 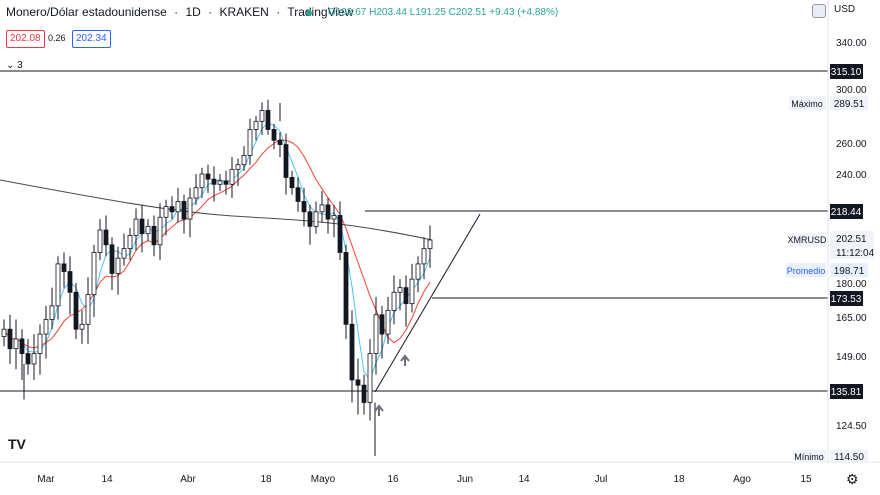 I want to click on time-tick: Jul, so click(x=601, y=479).